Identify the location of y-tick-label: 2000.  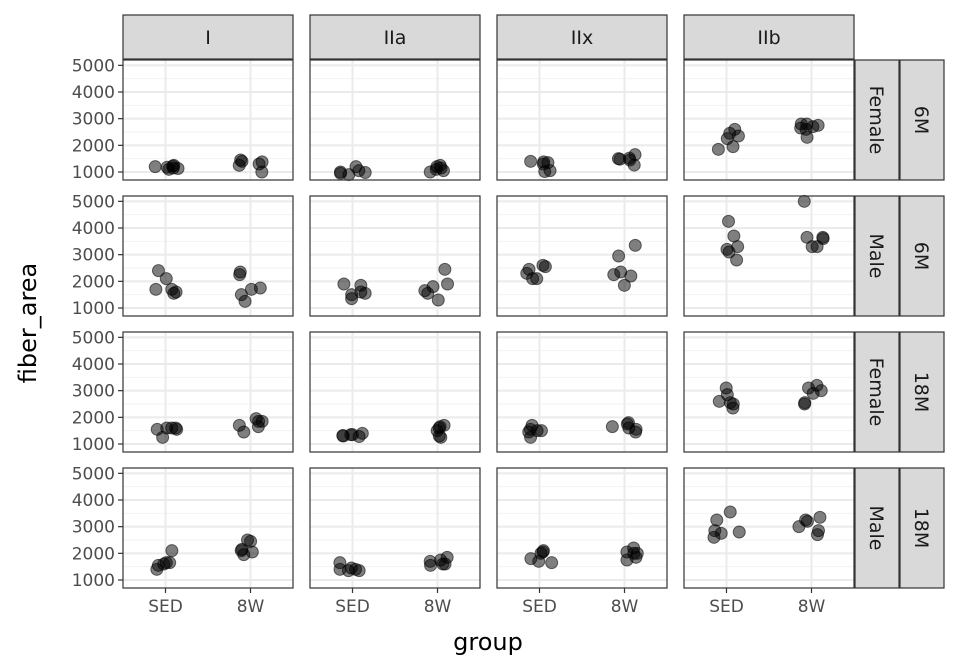
(93, 282).